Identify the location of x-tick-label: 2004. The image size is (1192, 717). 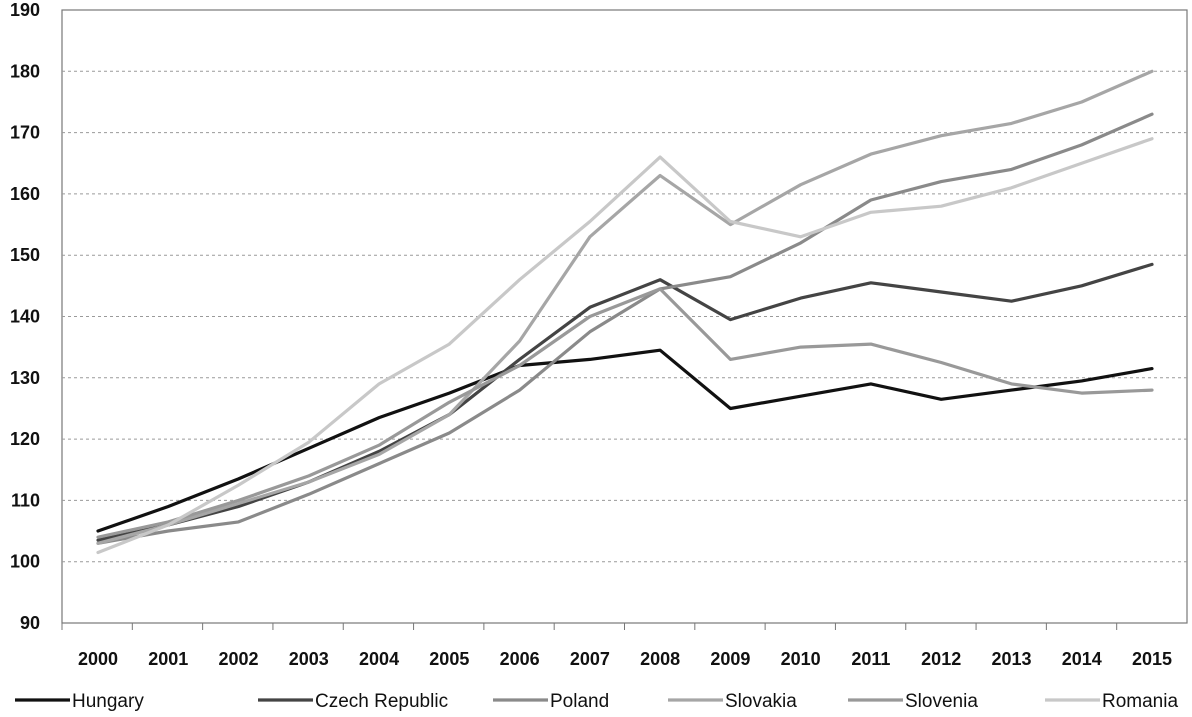
(379, 659).